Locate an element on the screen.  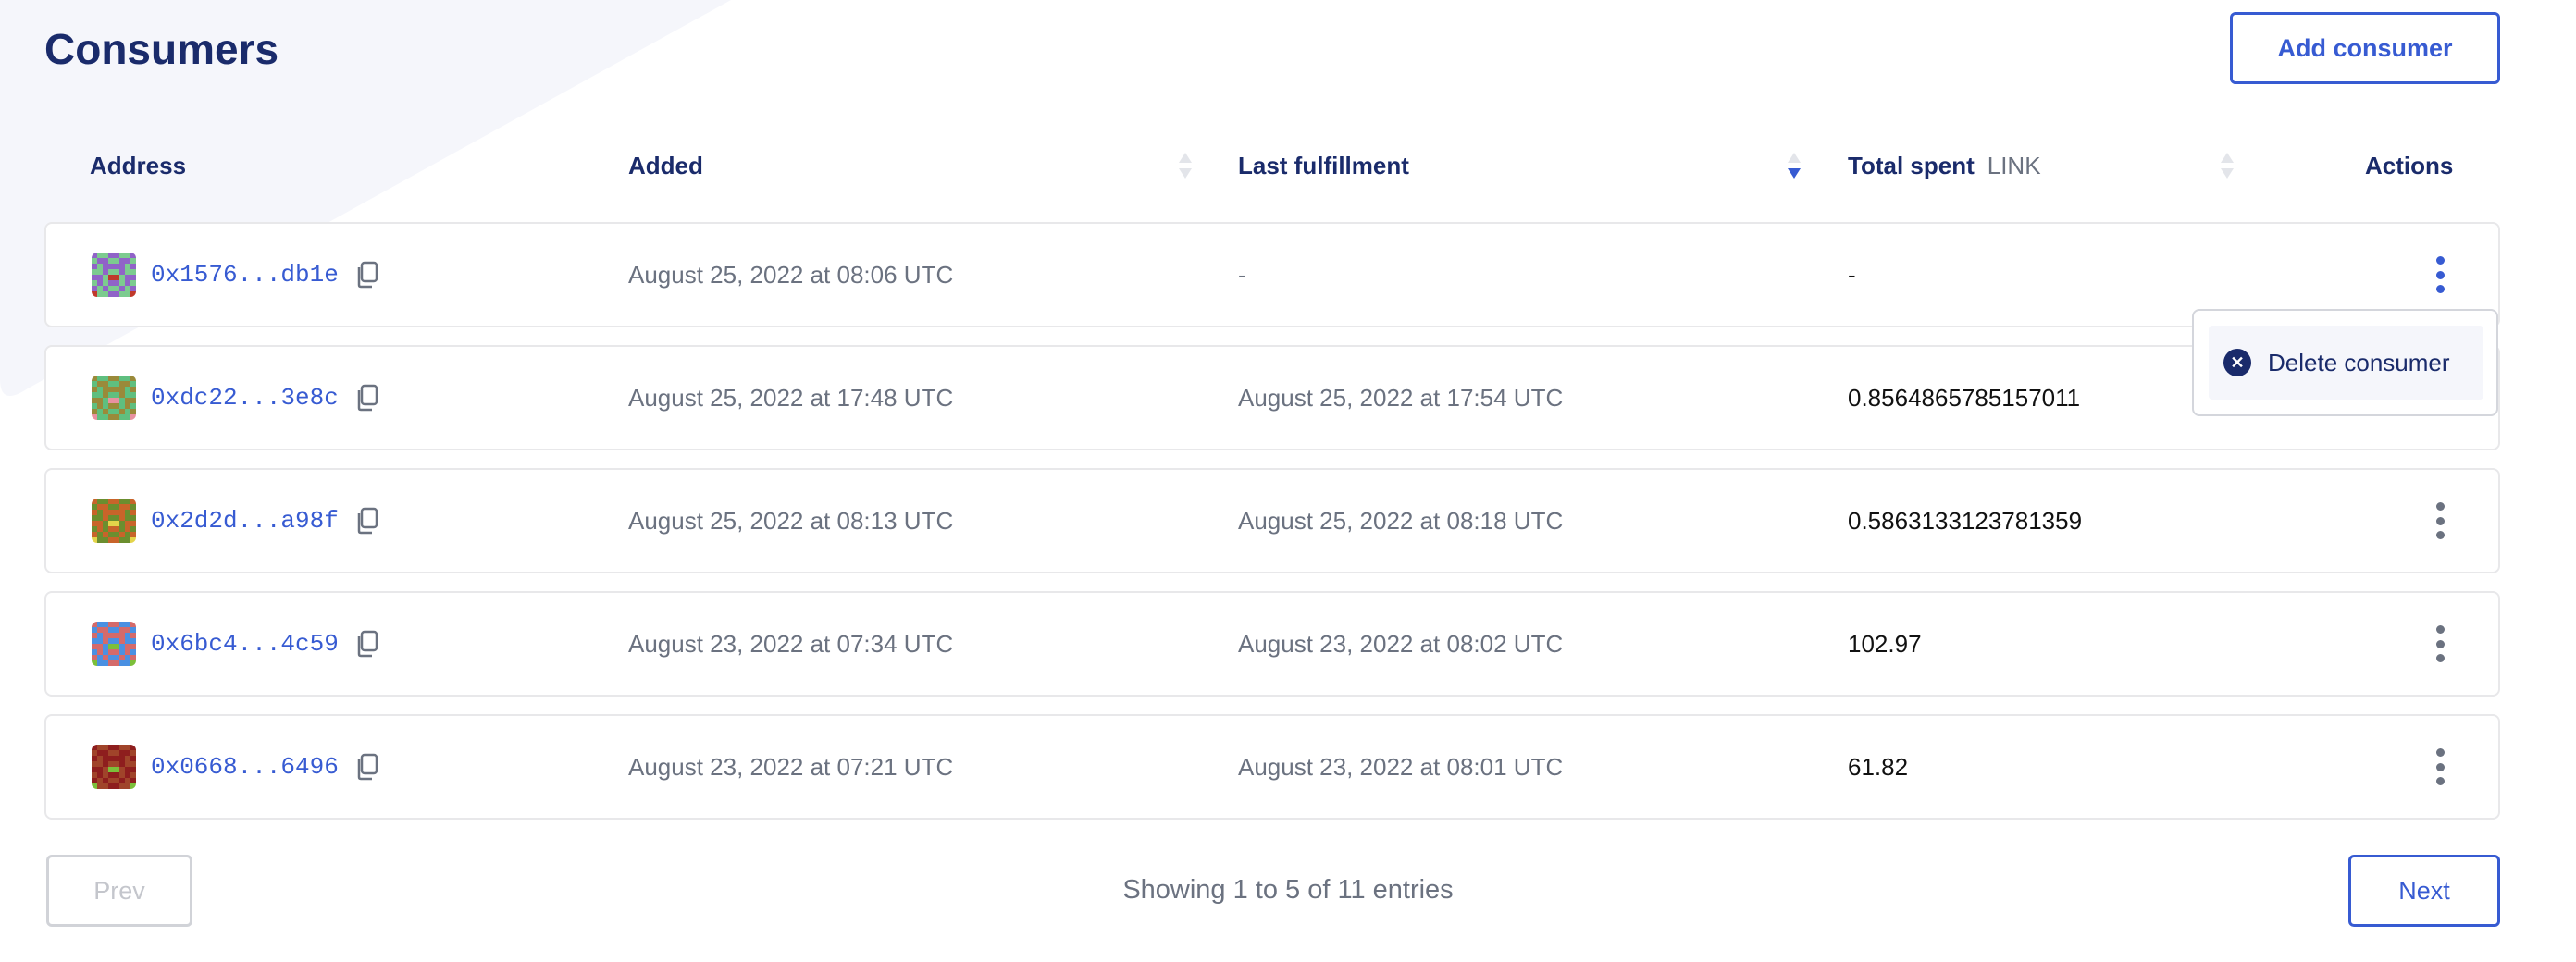
address-cell: 0xdc22...3e8c is located at coordinates (236, 398).